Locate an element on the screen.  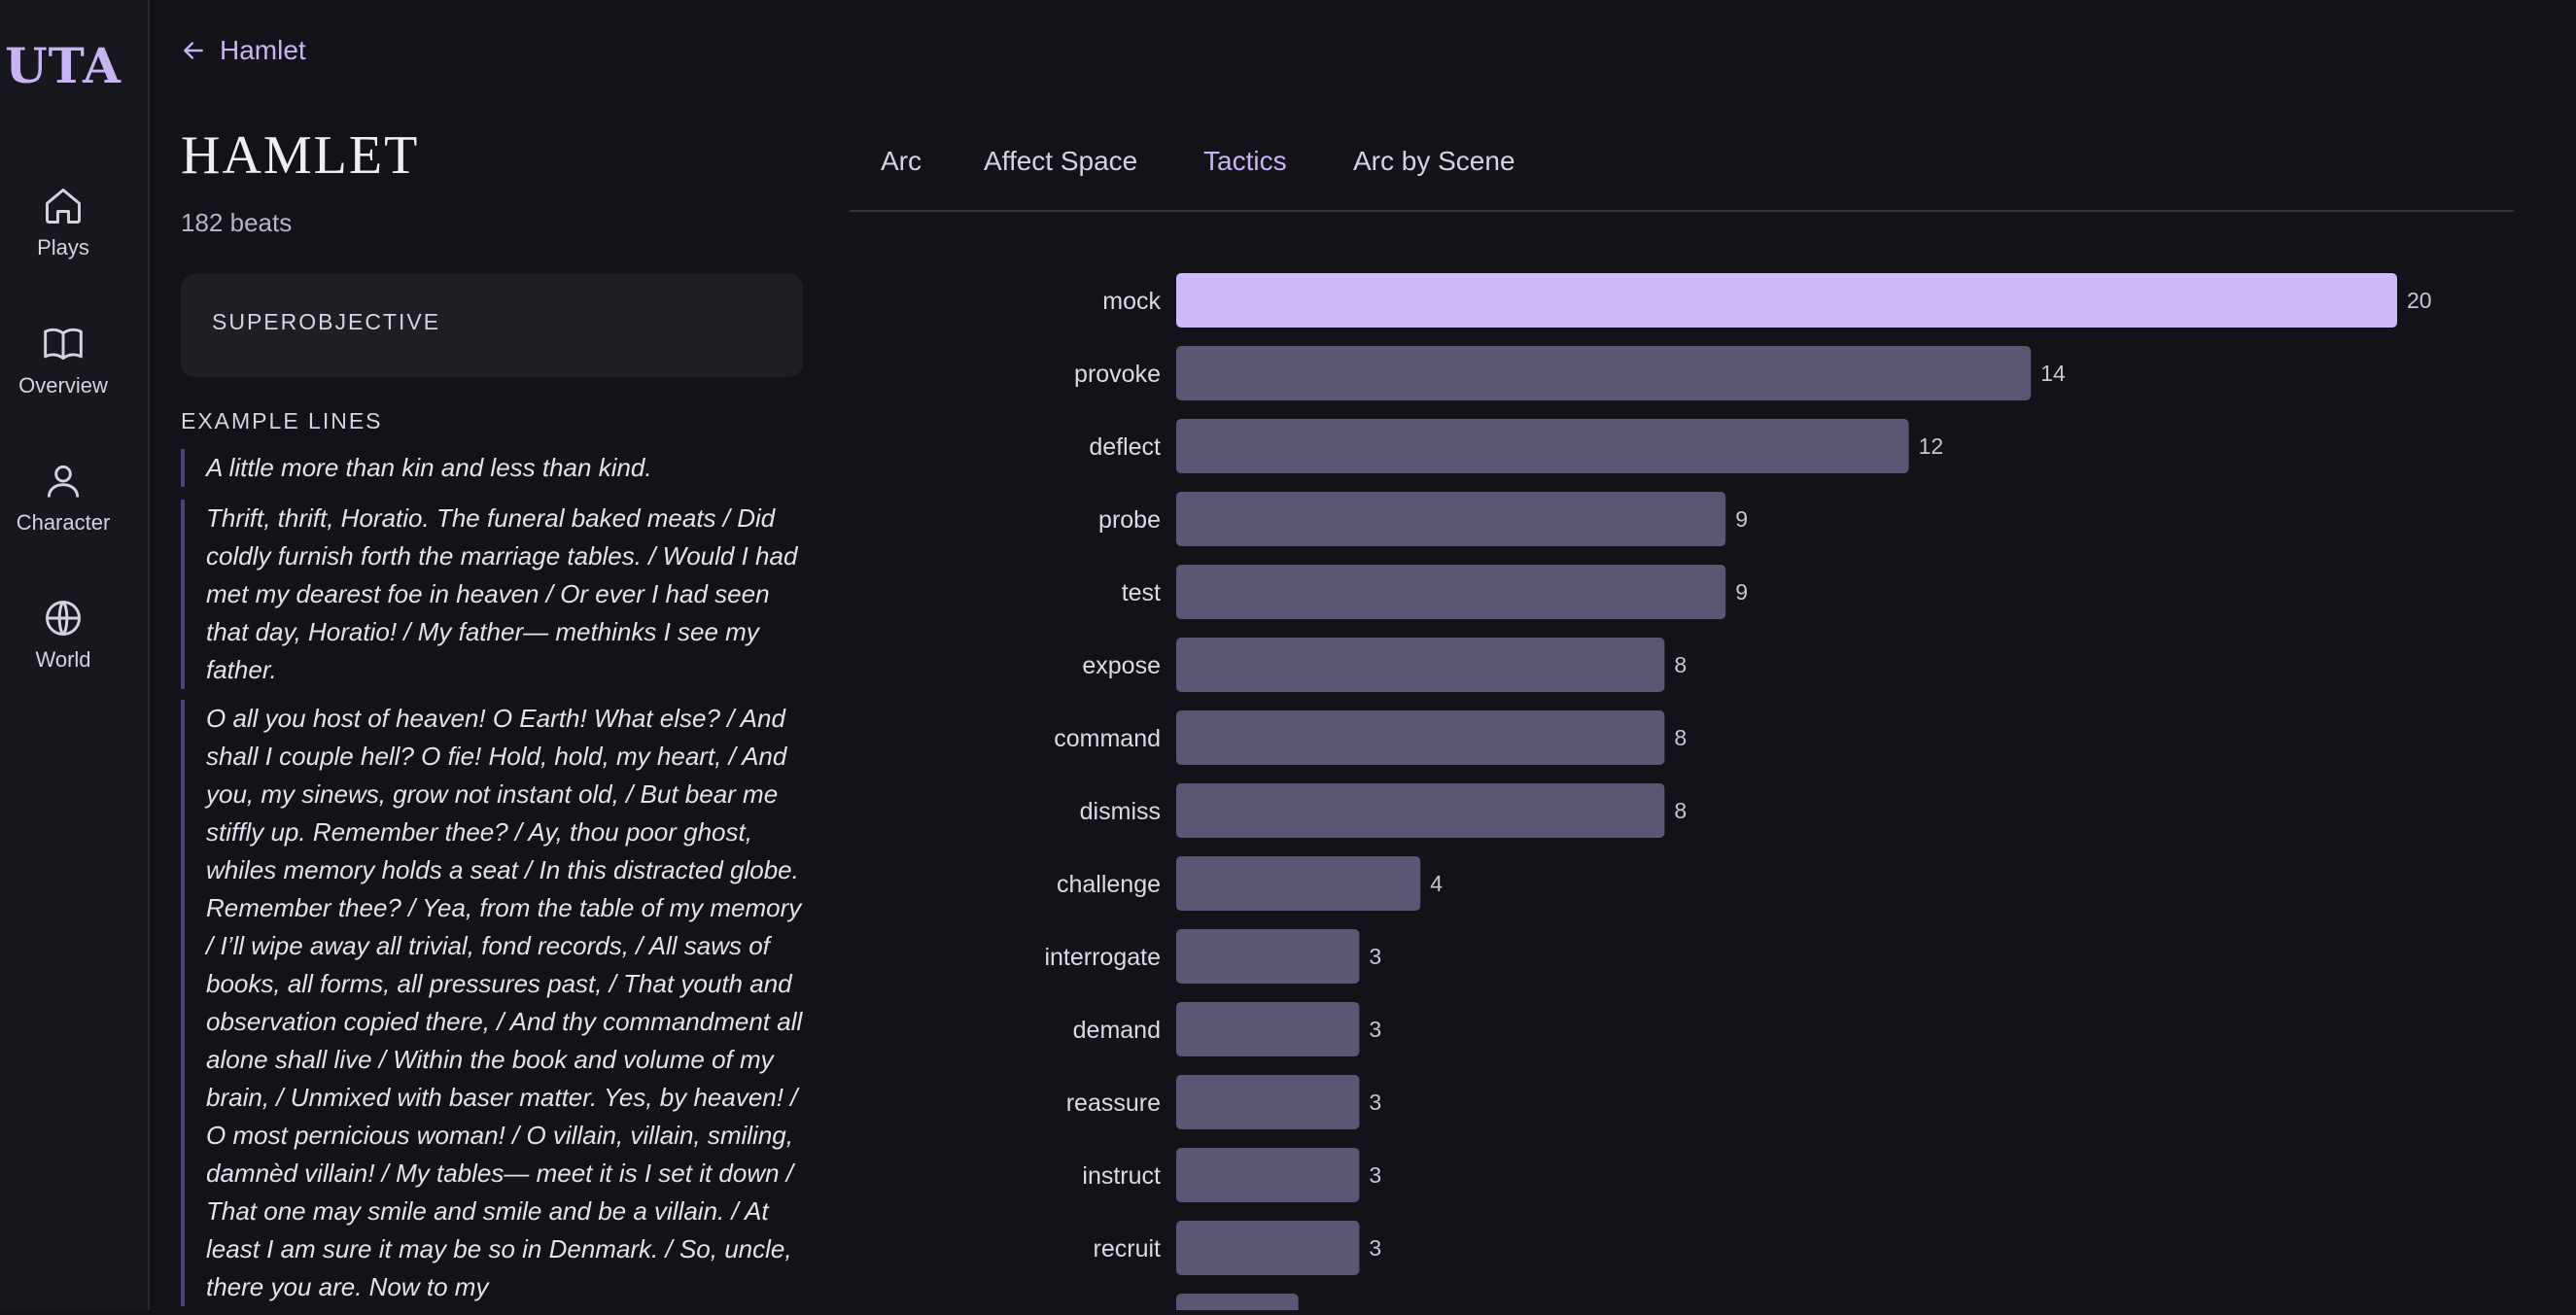
bar-test is located at coordinates (1451, 592).